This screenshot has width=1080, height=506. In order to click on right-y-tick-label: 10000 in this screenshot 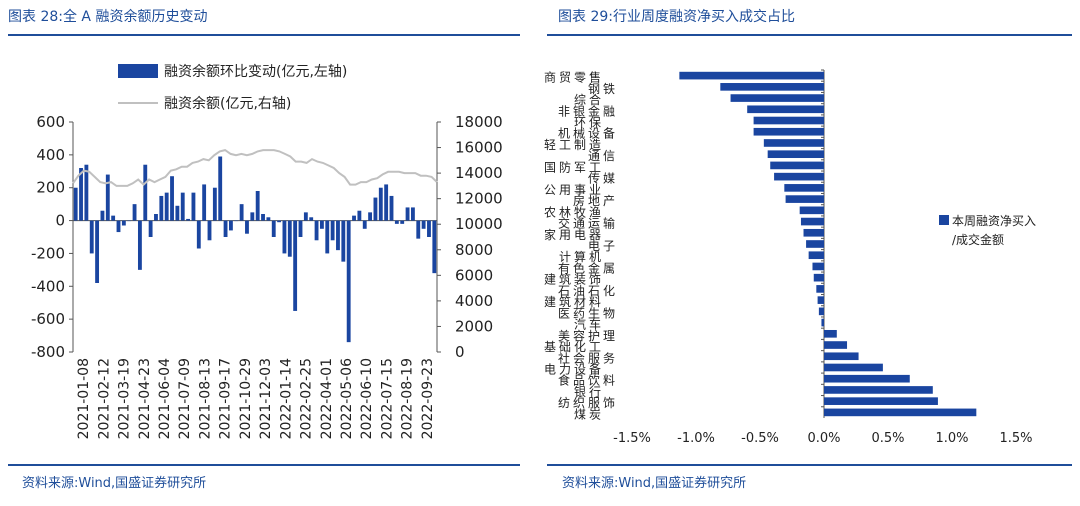, I will do `click(479, 224)`.